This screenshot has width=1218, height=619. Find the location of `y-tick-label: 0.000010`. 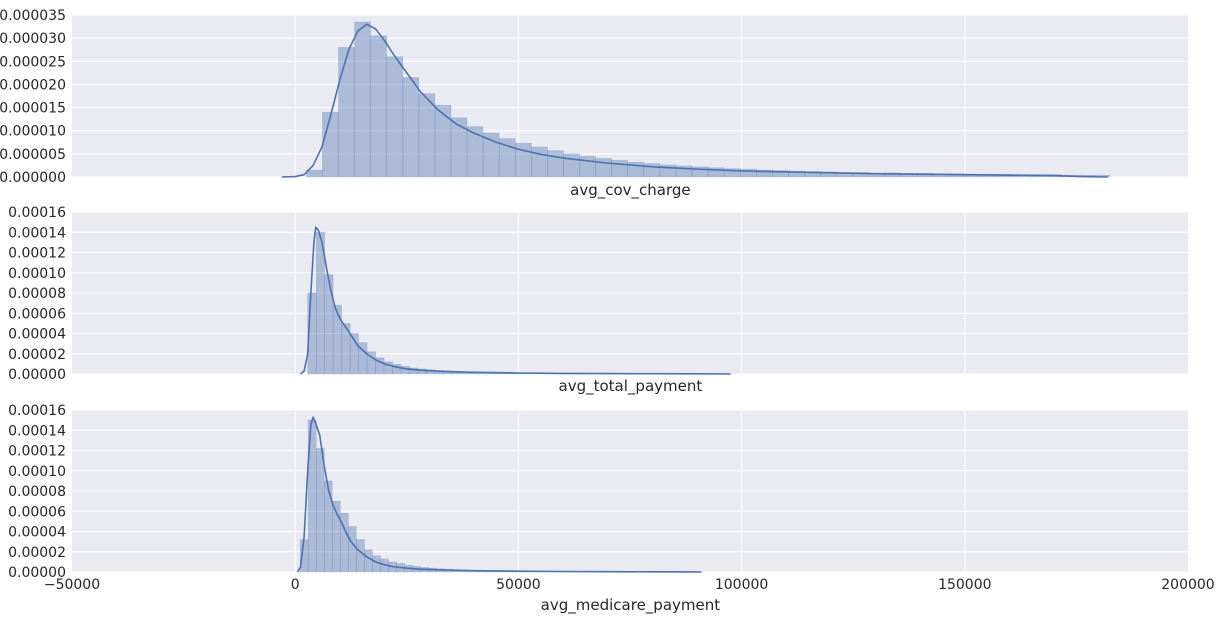

y-tick-label: 0.000010 is located at coordinates (33, 132).